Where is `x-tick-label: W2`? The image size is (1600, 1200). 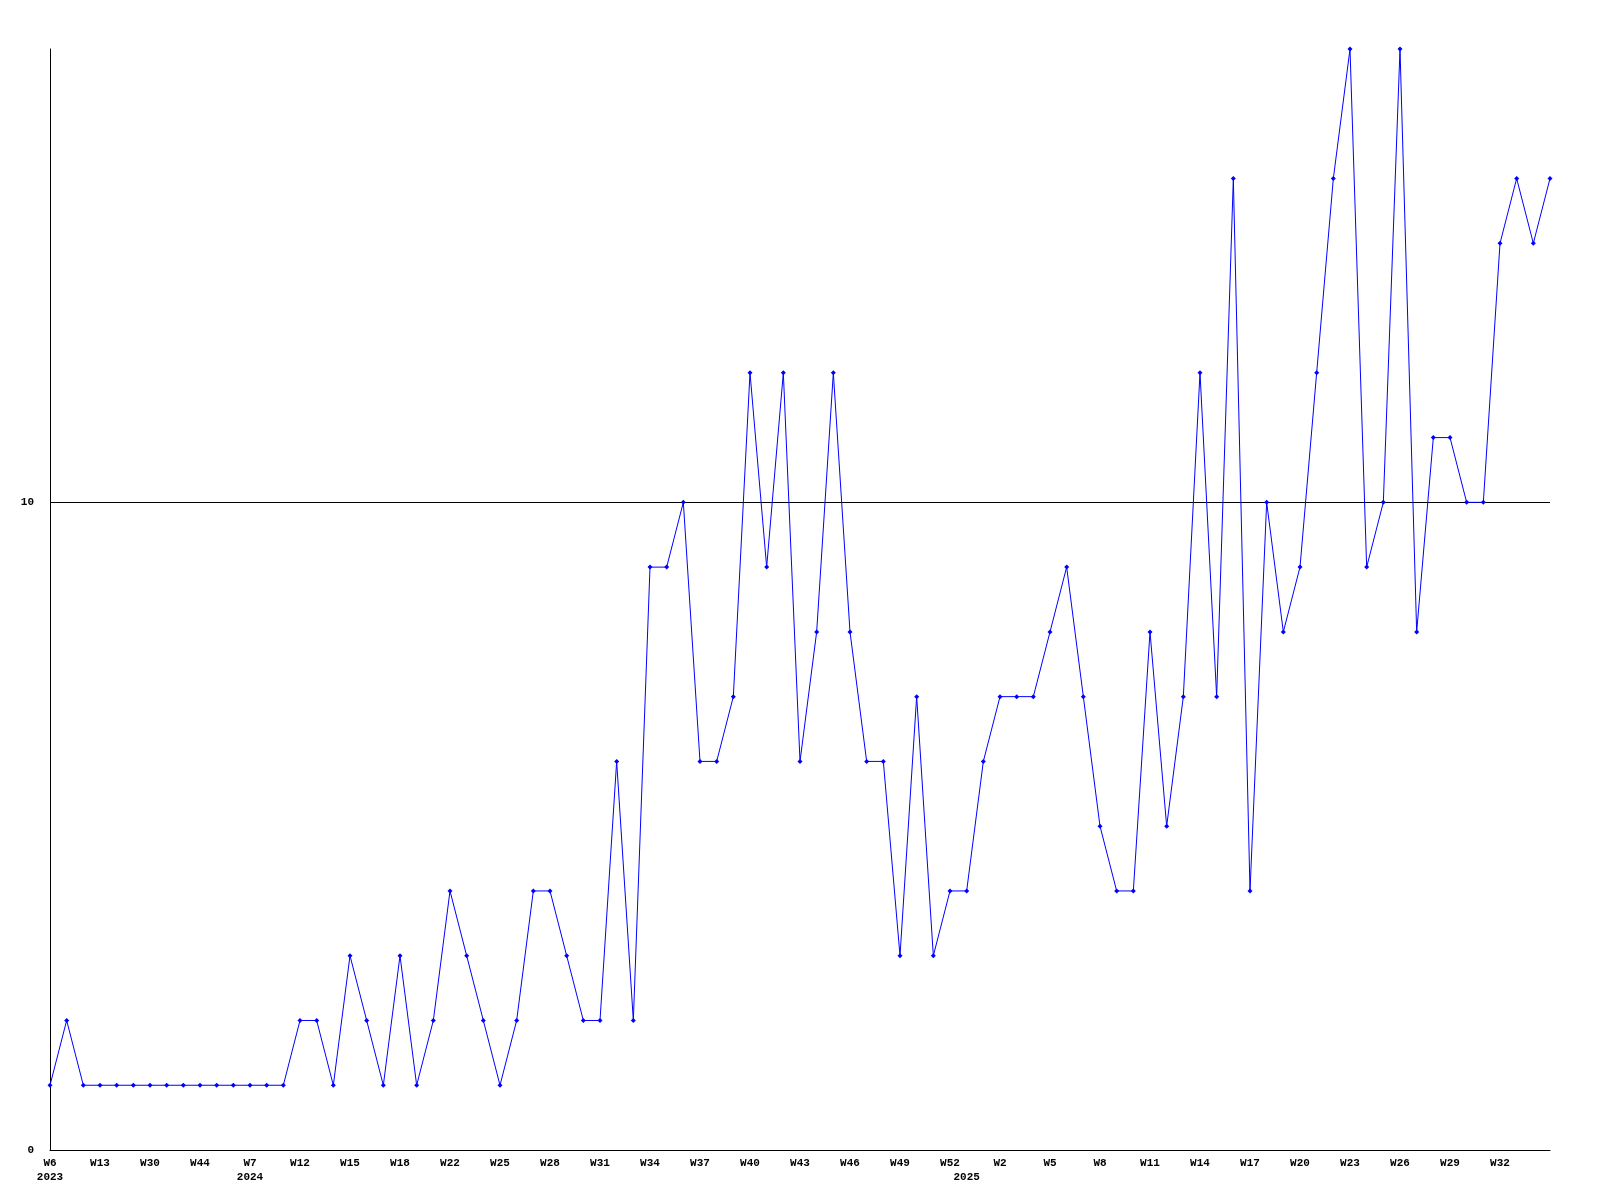 x-tick-label: W2 is located at coordinates (1000, 1163).